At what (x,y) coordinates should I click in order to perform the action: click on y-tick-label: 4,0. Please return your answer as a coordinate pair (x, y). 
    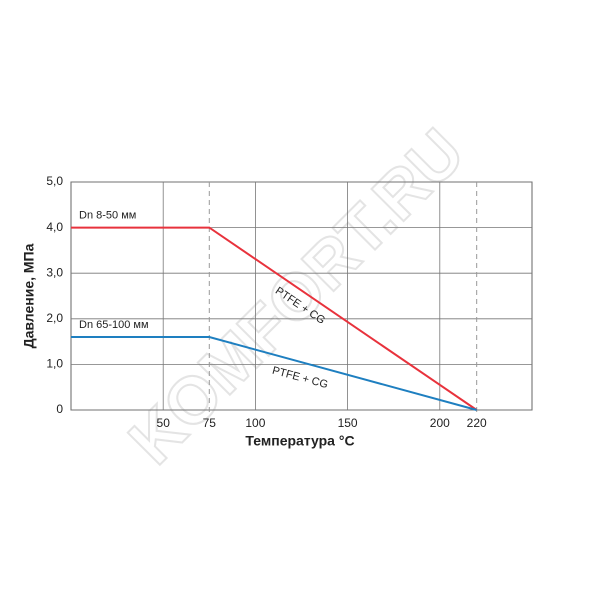
    Looking at the image, I should click on (54, 227).